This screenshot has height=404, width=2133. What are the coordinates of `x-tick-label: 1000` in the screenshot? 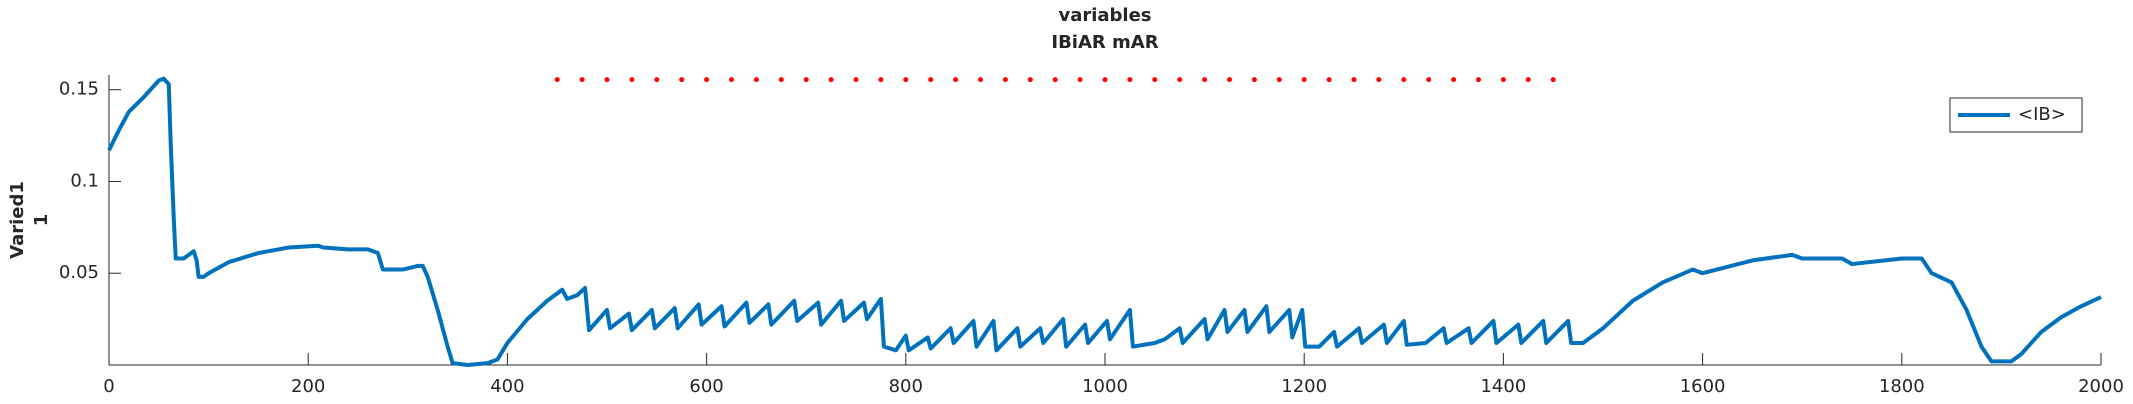 It's located at (1105, 386).